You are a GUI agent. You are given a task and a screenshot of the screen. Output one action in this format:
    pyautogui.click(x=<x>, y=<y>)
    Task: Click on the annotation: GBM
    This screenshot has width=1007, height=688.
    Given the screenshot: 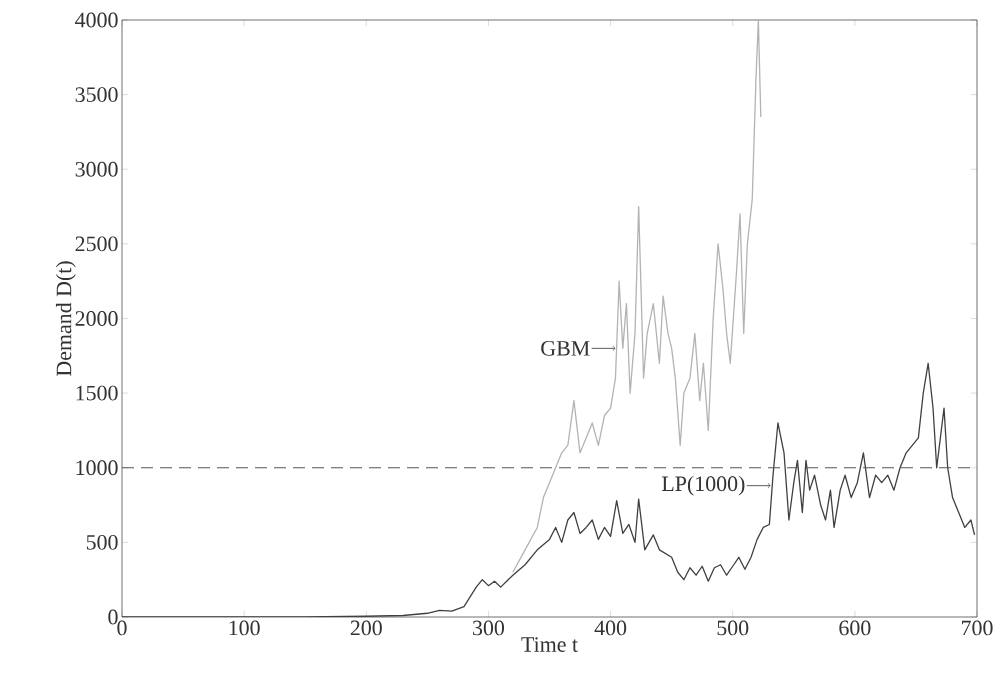 What is the action you would take?
    pyautogui.click(x=565, y=348)
    